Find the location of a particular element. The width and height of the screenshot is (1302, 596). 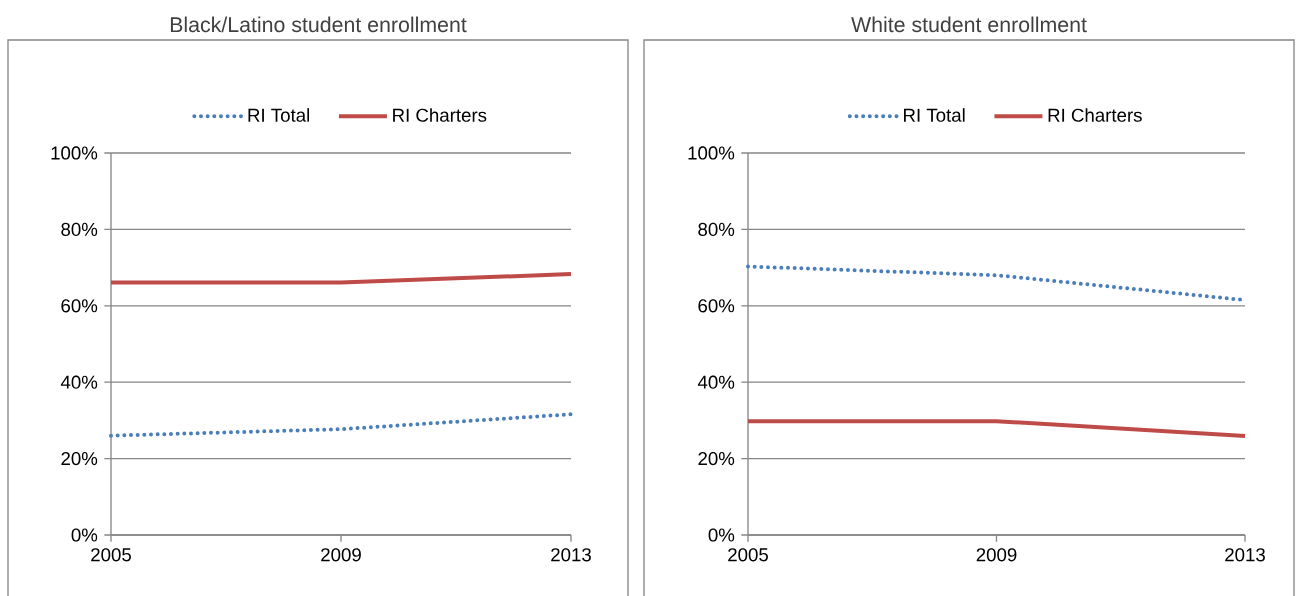

chart-title: White student enrollment is located at coordinates (969, 24).